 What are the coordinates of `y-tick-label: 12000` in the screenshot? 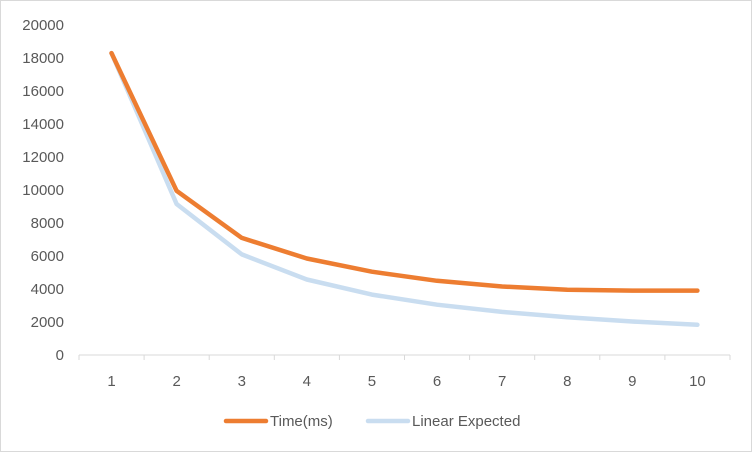 It's located at (43, 157).